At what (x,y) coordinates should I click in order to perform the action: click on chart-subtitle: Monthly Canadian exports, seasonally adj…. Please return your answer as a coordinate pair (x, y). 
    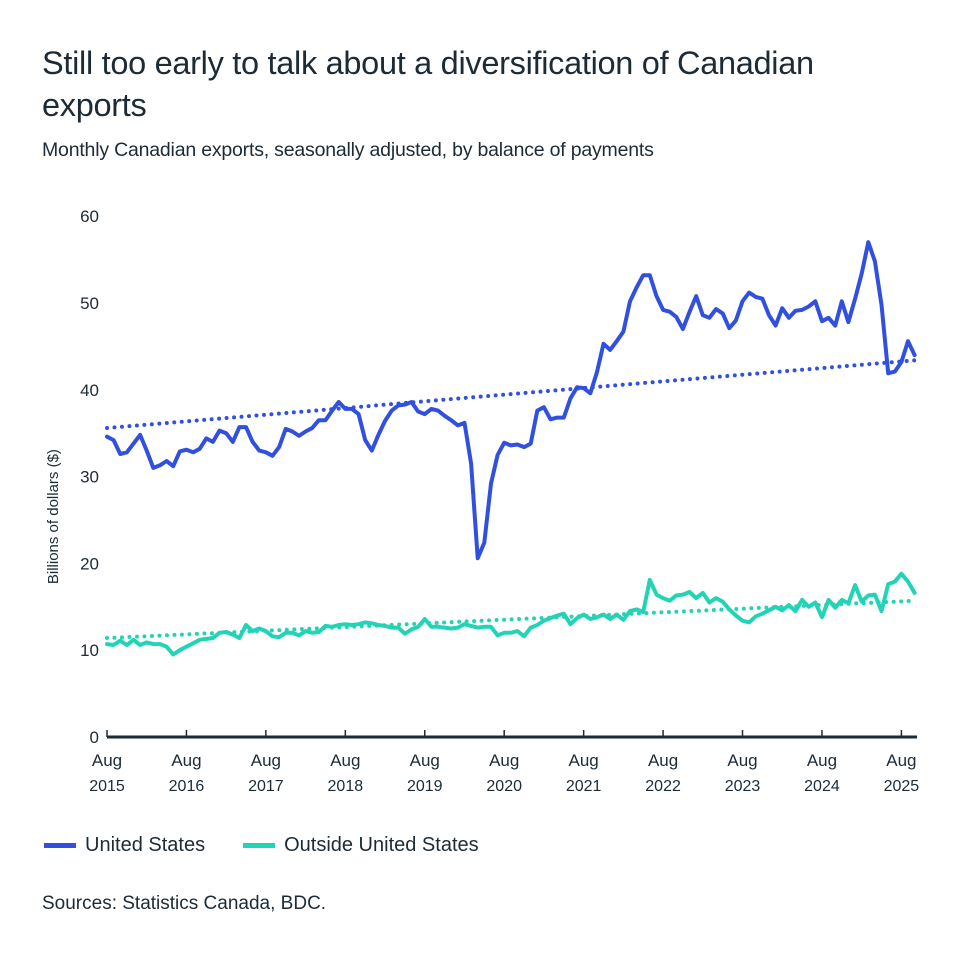
    Looking at the image, I should click on (348, 150).